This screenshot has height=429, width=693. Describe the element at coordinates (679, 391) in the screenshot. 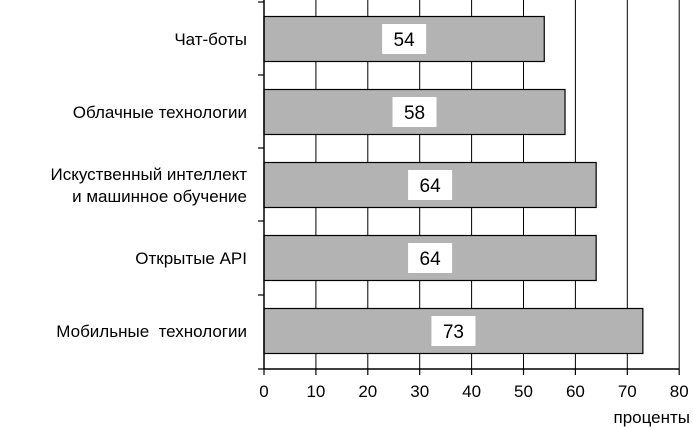

I see `x-tick-label-80: 80` at that location.